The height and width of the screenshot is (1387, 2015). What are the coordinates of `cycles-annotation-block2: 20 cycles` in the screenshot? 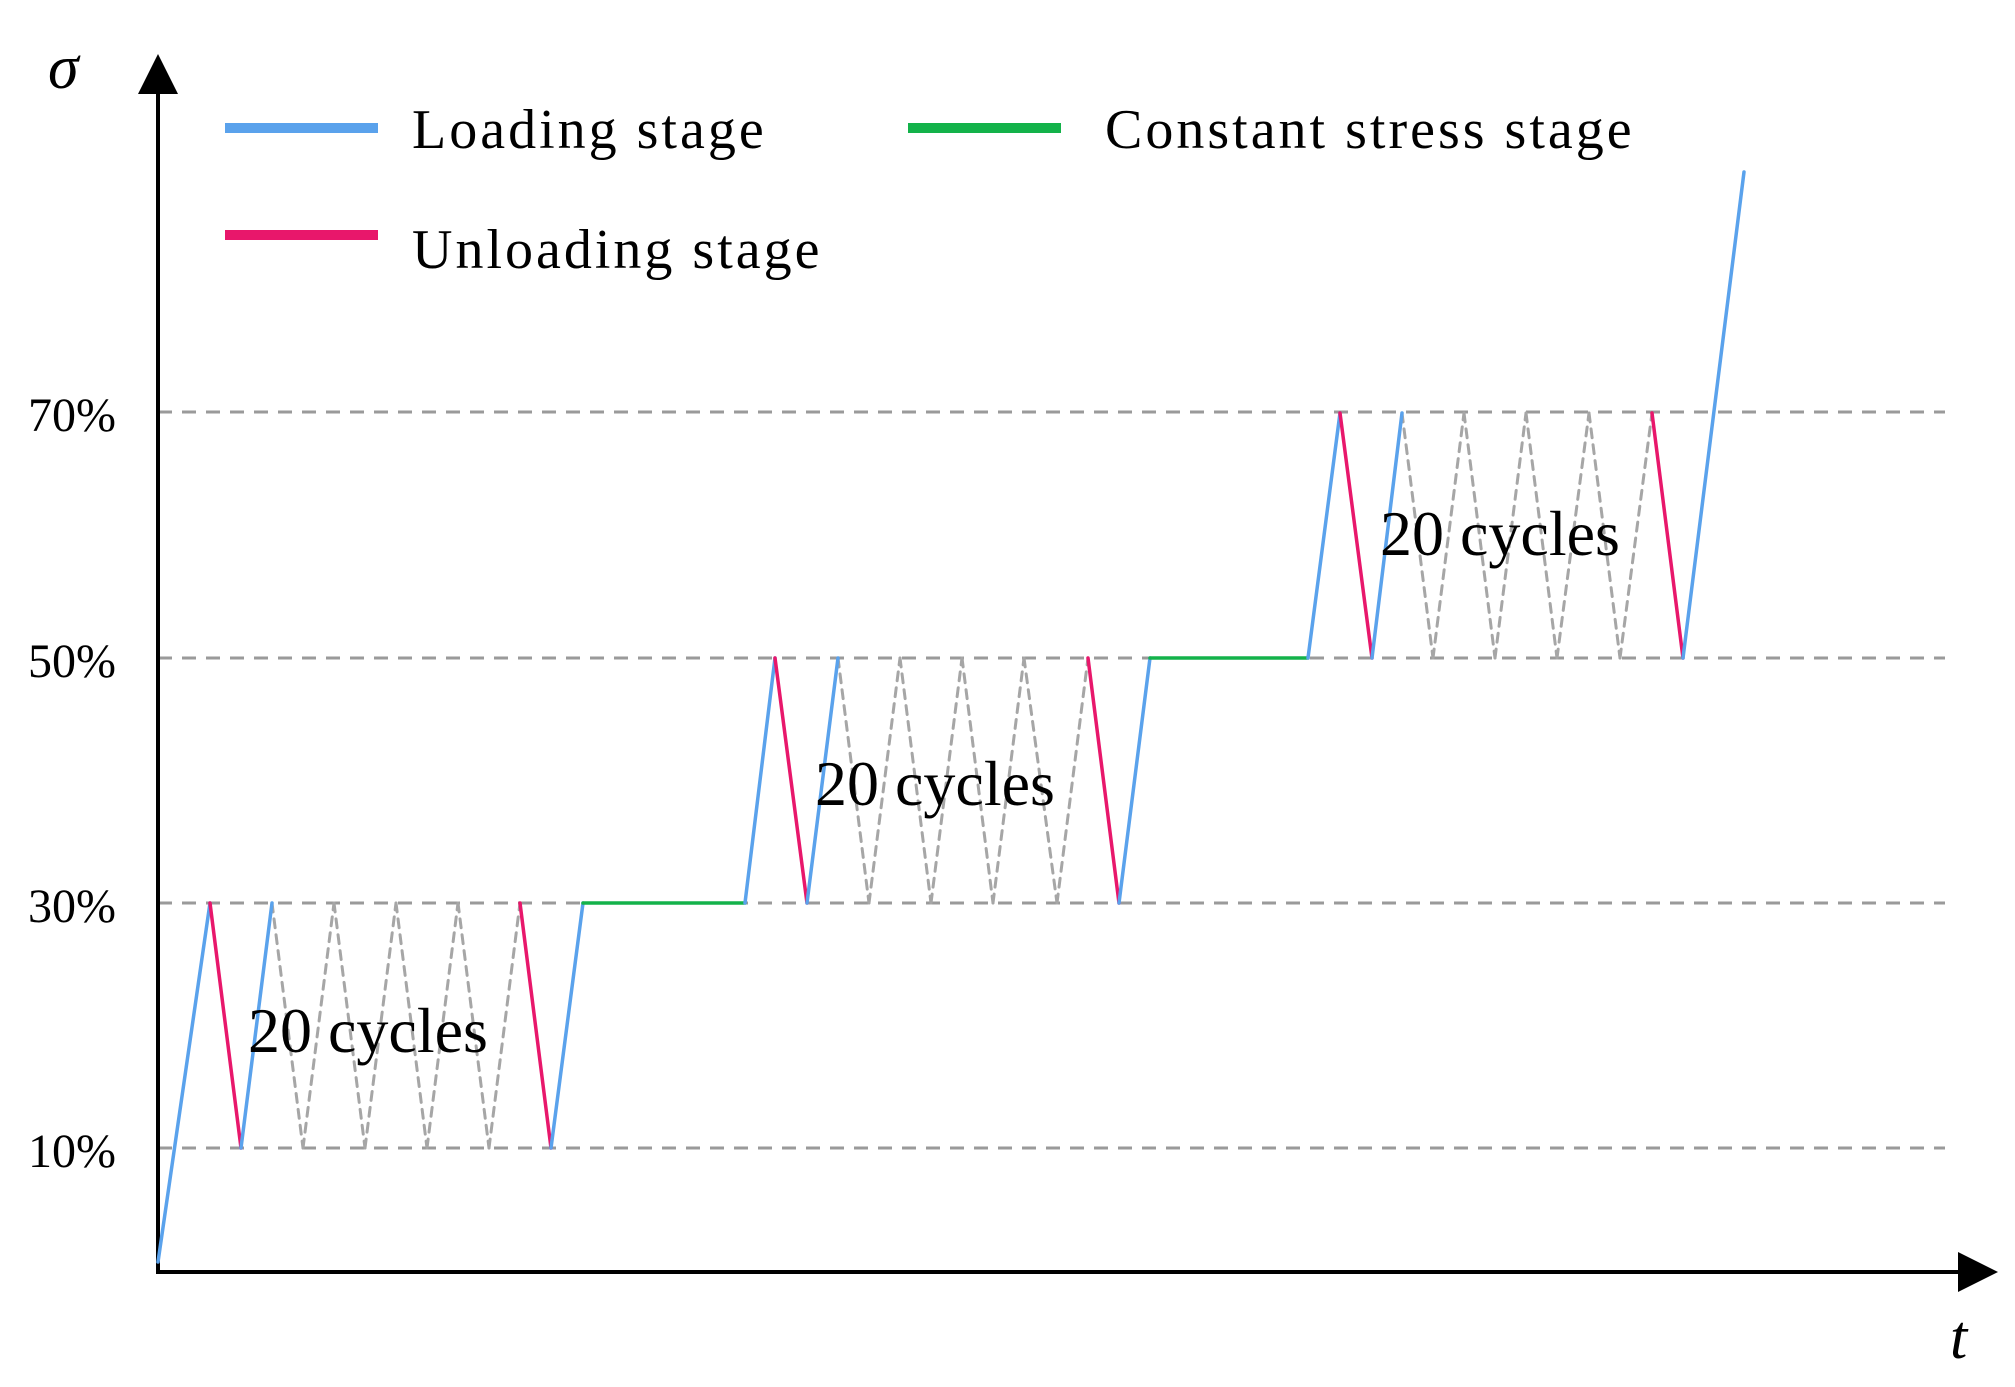 It's located at (935, 783).